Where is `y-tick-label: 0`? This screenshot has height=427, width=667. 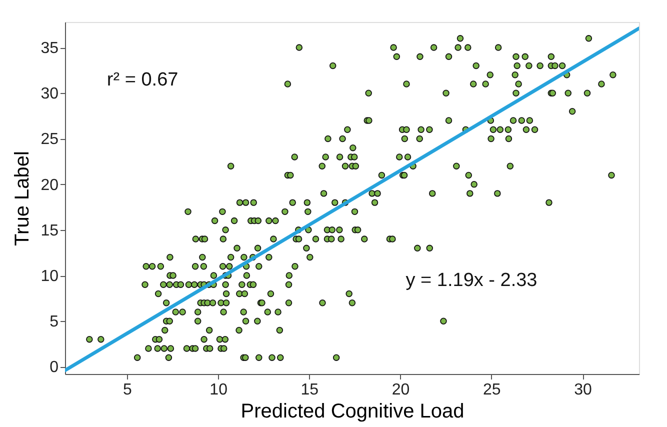
y-tick-label: 0 is located at coordinates (54, 367).